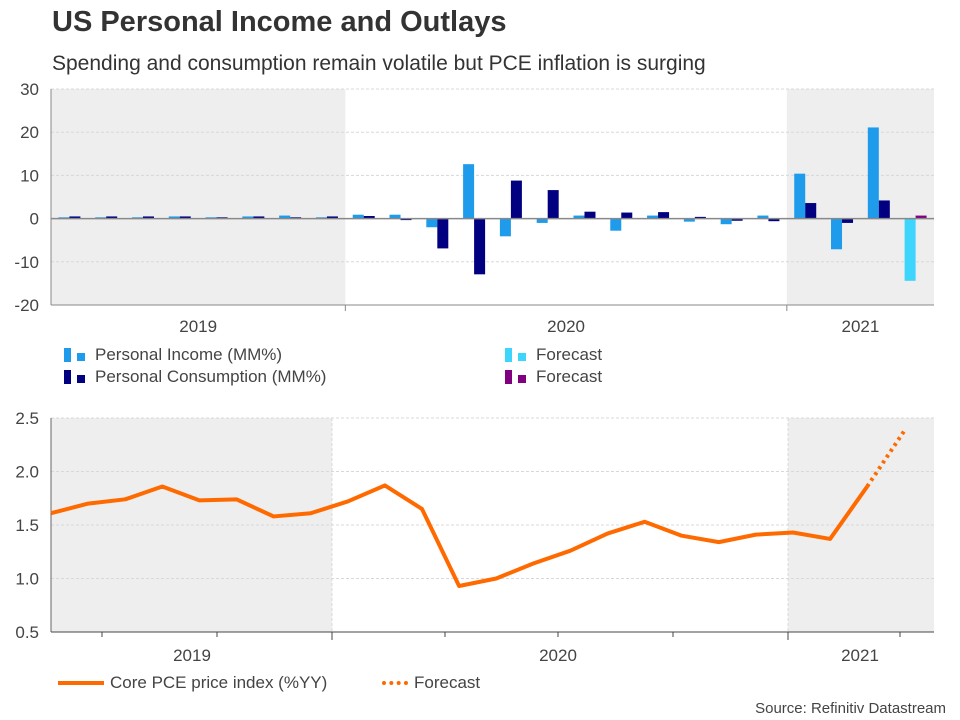 The image size is (960, 720). What do you see at coordinates (29, 132) in the screenshot?
I see `y-tick-label: 20` at bounding box center [29, 132].